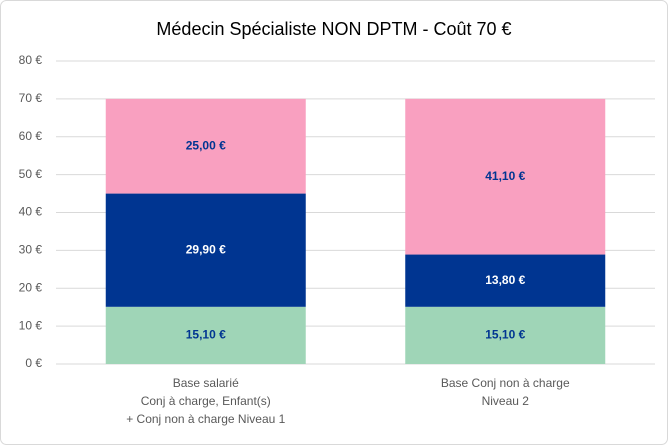 This screenshot has height=445, width=668. I want to click on y-tick-label: 70 €, so click(31, 98).